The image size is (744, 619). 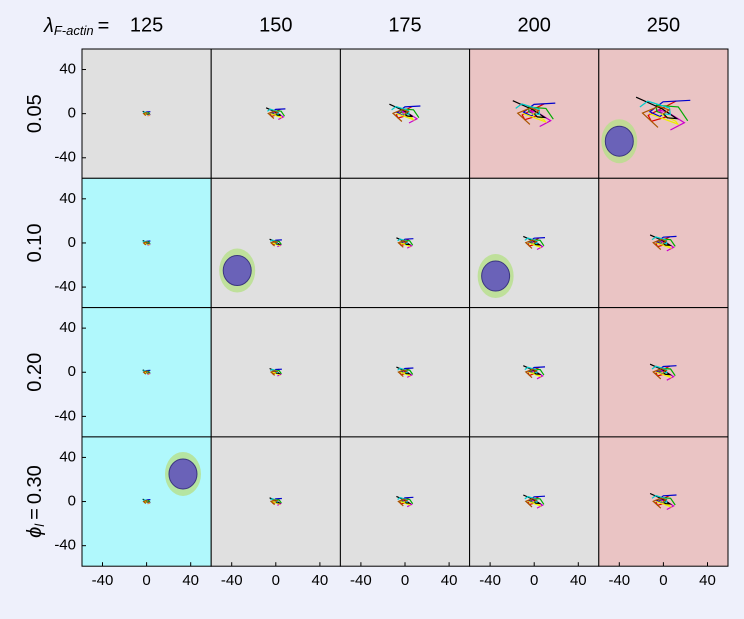 I want to click on row-param-sub: l, so click(x=39, y=525).